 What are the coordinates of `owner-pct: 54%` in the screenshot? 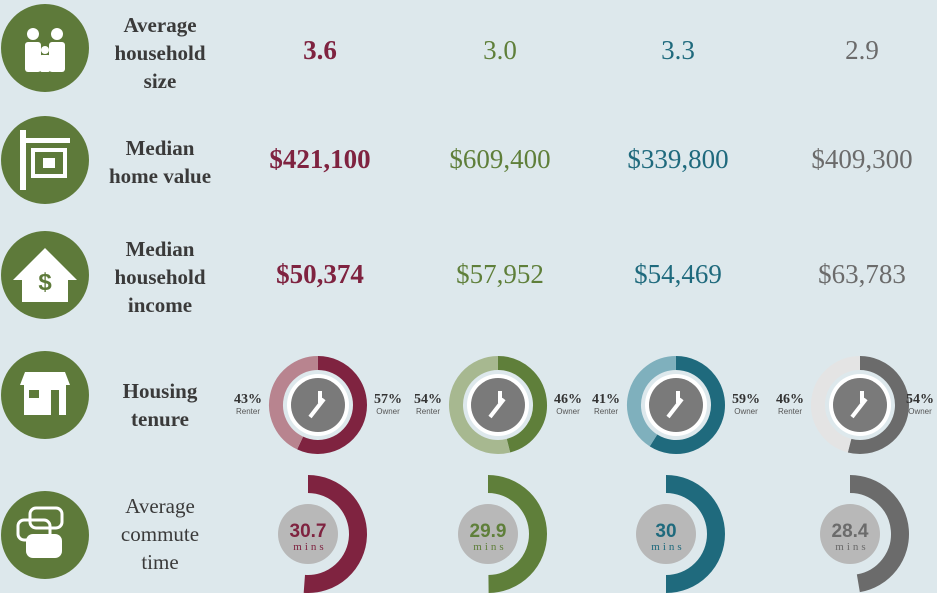 It's located at (920, 399).